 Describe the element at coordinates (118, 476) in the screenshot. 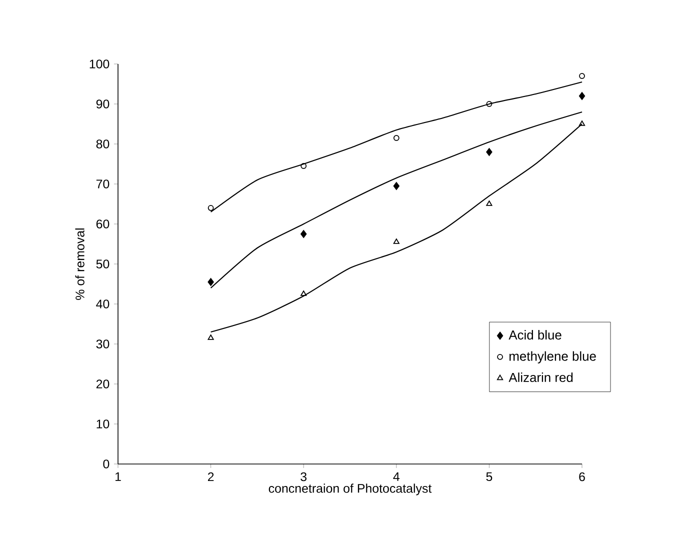

I see `x-tick-label: 1` at that location.